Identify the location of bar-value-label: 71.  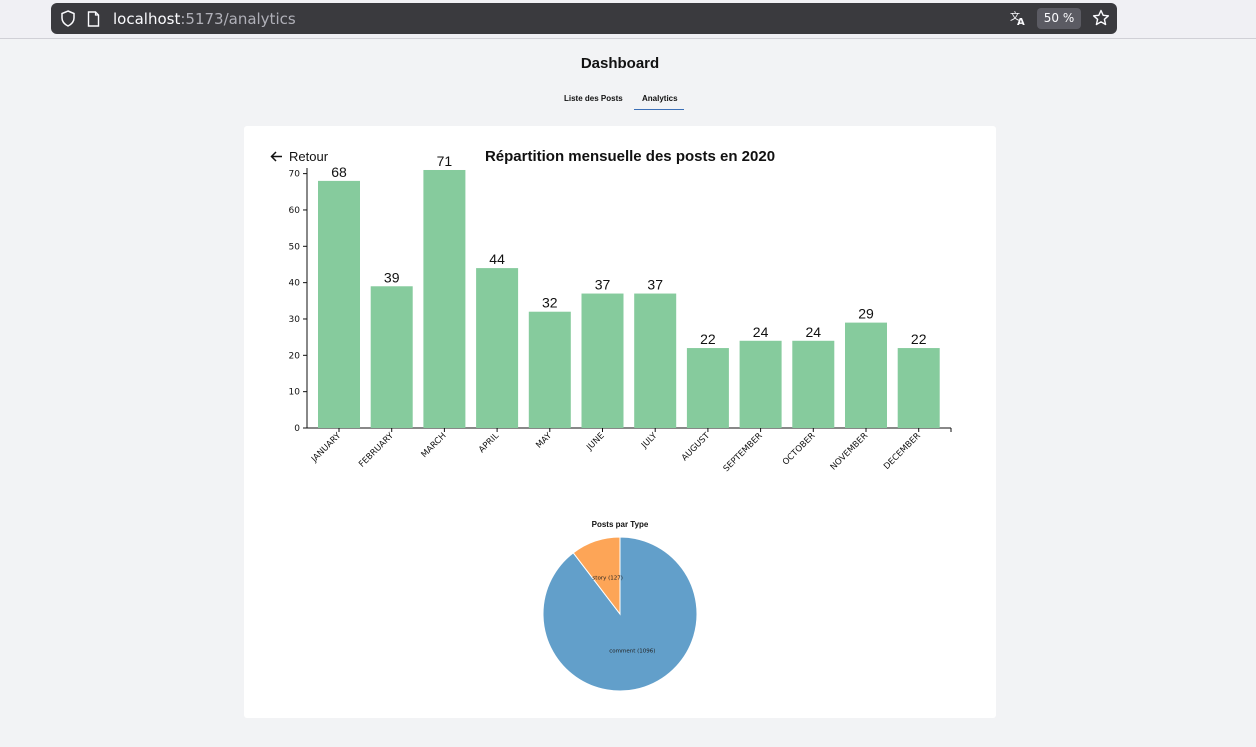
(445, 161).